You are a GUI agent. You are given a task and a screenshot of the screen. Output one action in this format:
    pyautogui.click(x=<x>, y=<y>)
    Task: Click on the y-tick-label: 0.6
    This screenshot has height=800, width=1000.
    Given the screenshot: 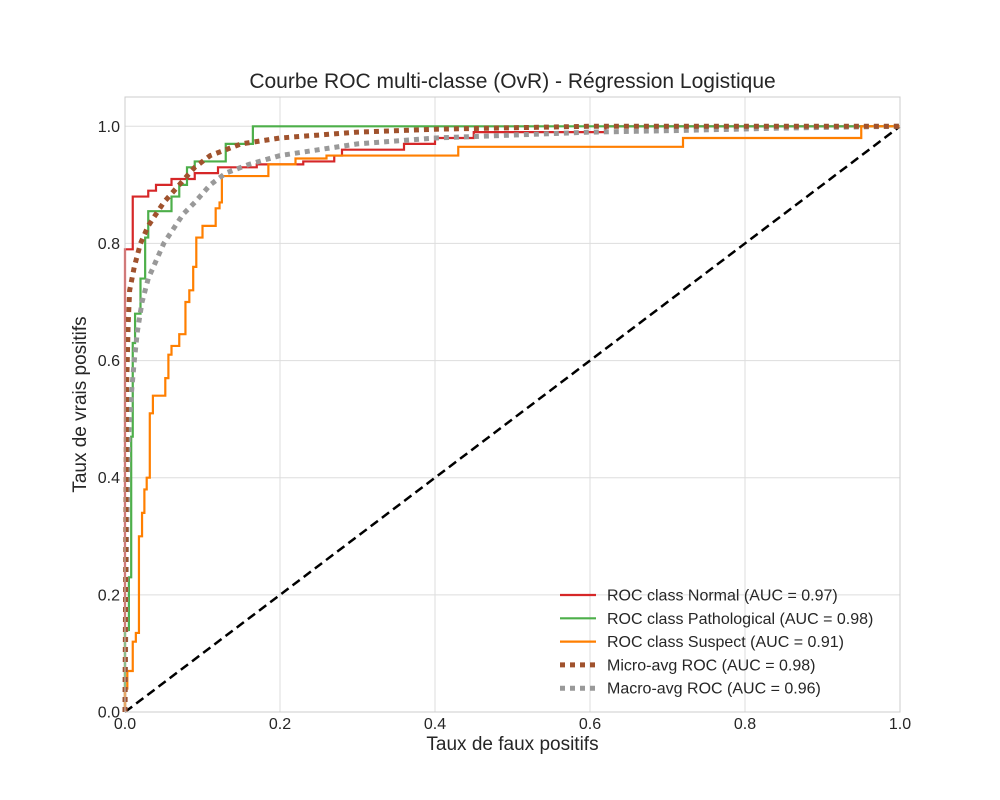 What is the action you would take?
    pyautogui.click(x=109, y=361)
    